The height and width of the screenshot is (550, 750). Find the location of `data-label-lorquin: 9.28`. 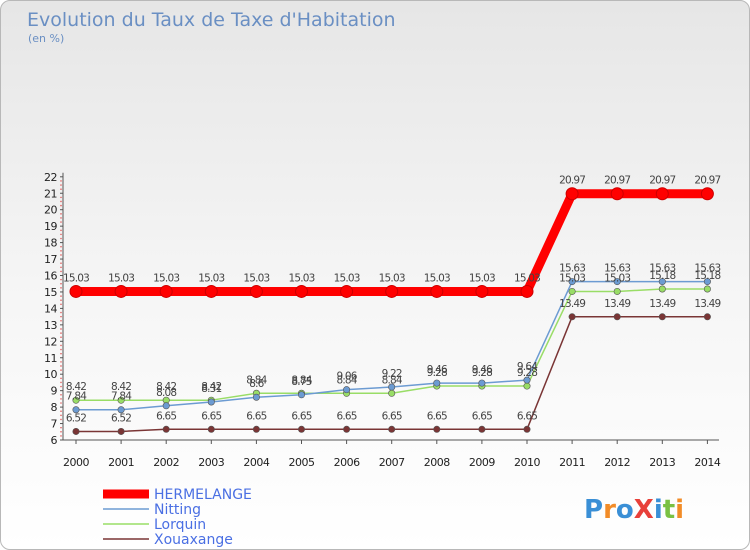

data-label-lorquin: 9.28 is located at coordinates (437, 373).